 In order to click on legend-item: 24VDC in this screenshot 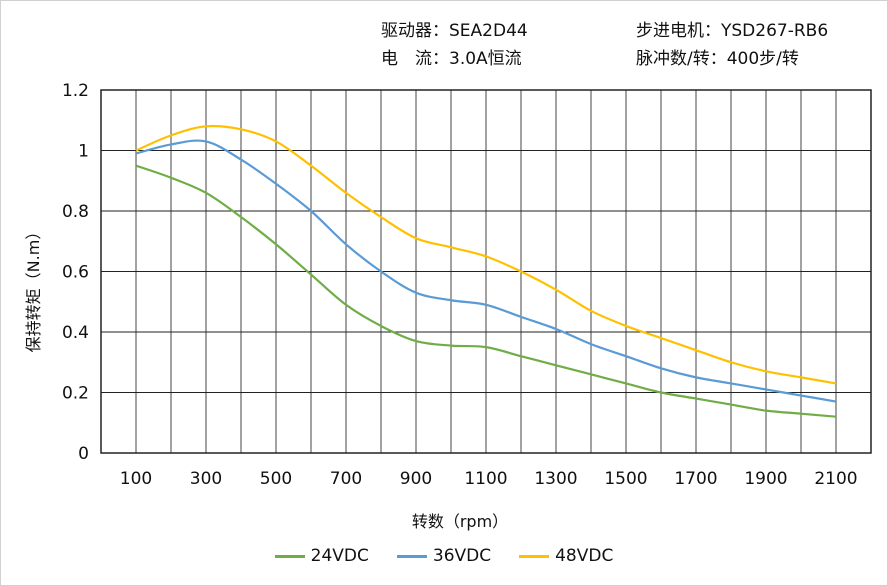, I will do `click(321, 556)`.